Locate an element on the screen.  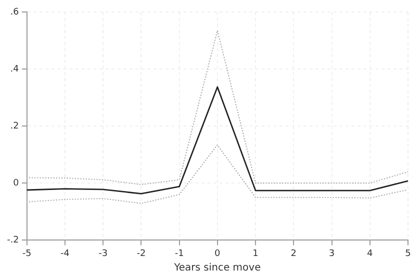
x-tick-label: 1 is located at coordinates (255, 253).